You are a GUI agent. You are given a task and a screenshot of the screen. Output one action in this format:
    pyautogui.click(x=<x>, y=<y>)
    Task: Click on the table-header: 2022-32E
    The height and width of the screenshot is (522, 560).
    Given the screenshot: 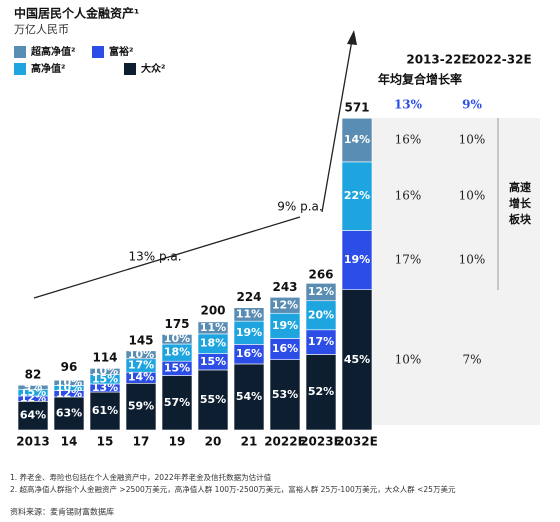 What is the action you would take?
    pyautogui.click(x=499, y=60)
    